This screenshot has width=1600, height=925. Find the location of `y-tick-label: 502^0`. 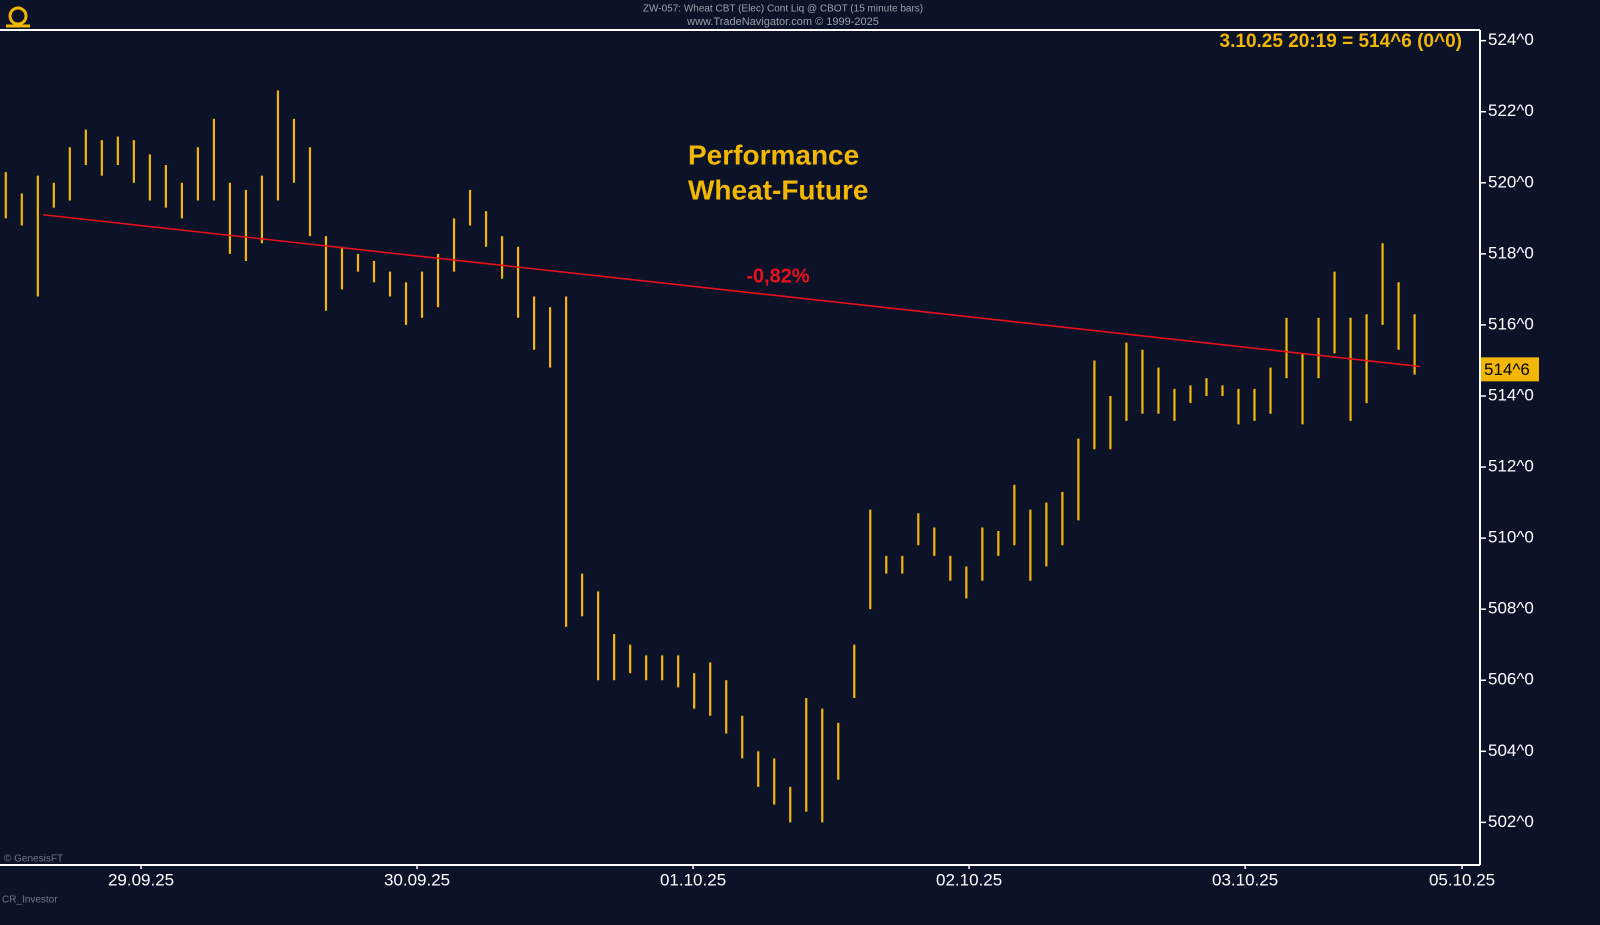

y-tick-label: 502^0 is located at coordinates (1511, 821).